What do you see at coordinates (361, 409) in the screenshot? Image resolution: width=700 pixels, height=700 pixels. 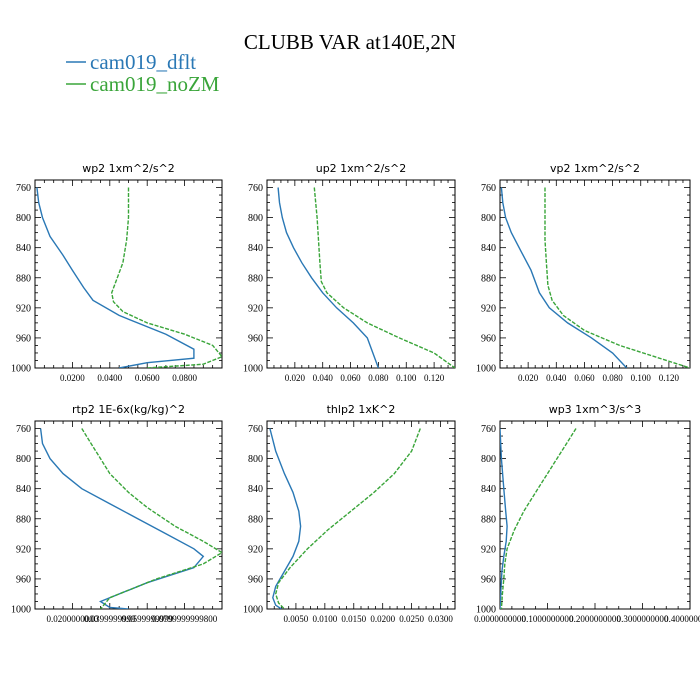 I see `panel-title: thlp2 1xK^2` at bounding box center [361, 409].